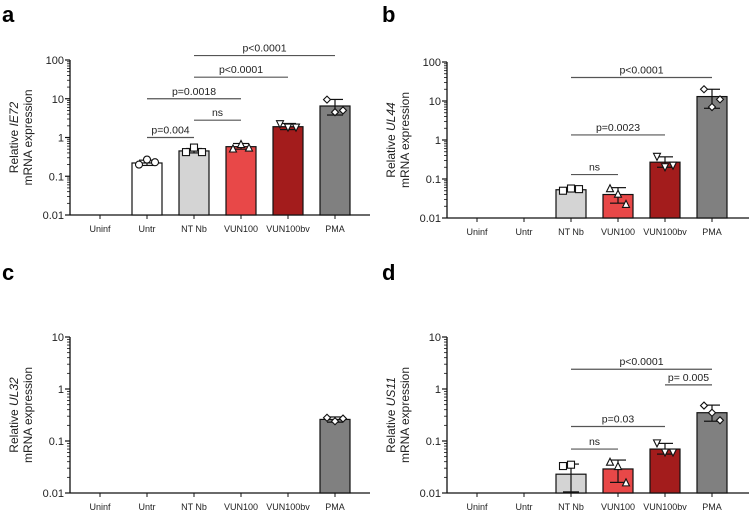 The height and width of the screenshot is (510, 749). I want to click on y-axis-label: Relative US11, so click(391, 415).